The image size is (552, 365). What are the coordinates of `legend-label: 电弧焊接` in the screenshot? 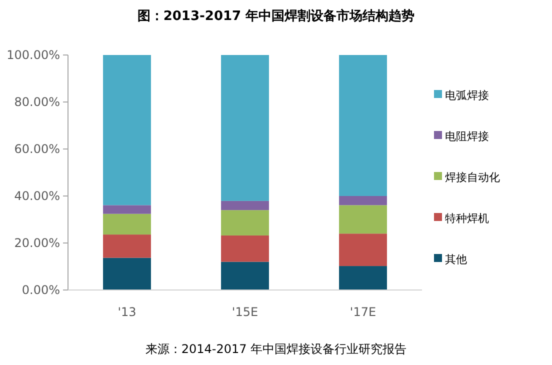 It's located at (467, 95).